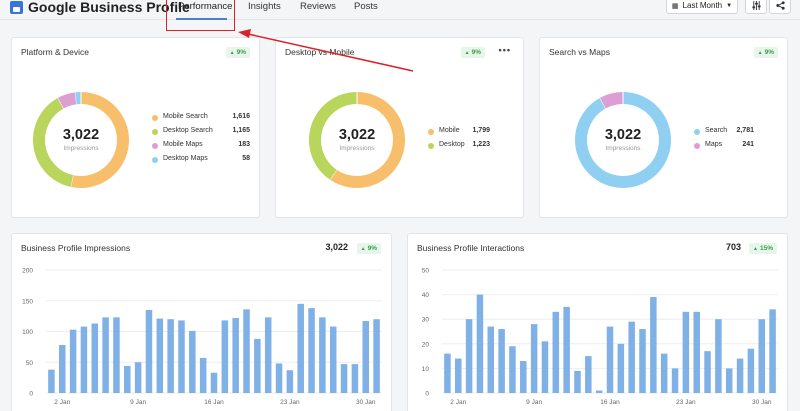  I want to click on badge-value: 9%, so click(769, 52).